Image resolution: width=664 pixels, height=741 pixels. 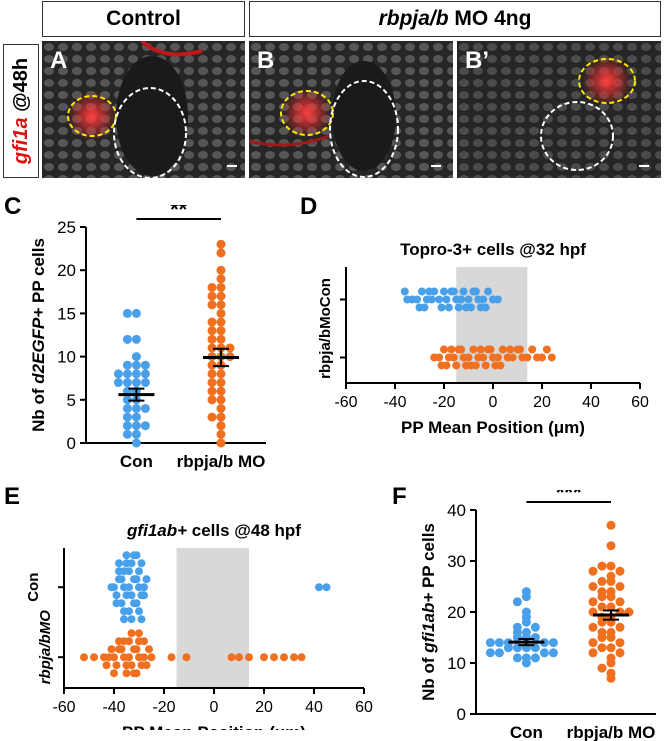 What do you see at coordinates (569, 497) in the screenshot?
I see `significance-label: ***` at bounding box center [569, 497].